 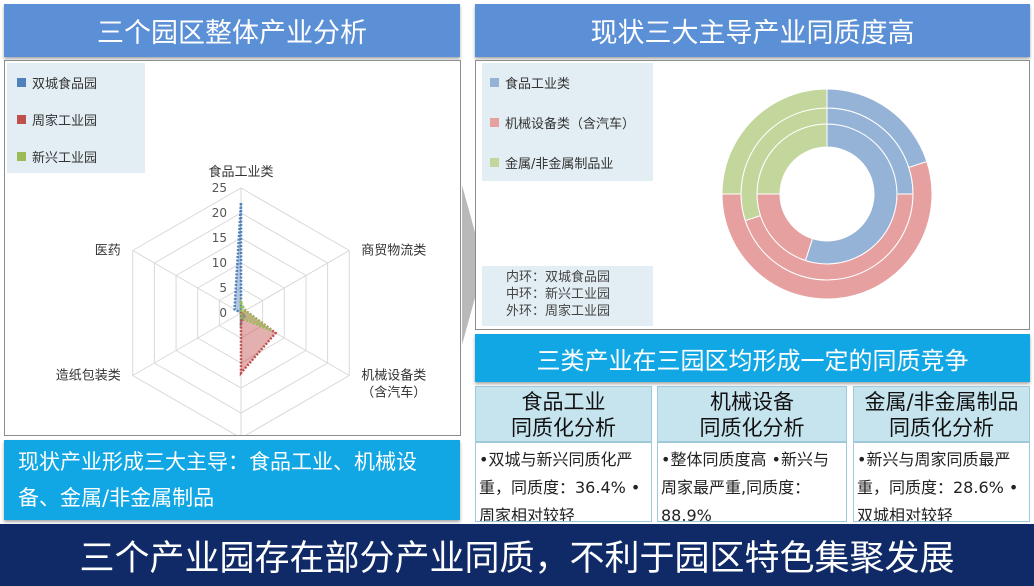 I want to click on radar-legend-label: 新兴工业园, so click(x=65, y=158).